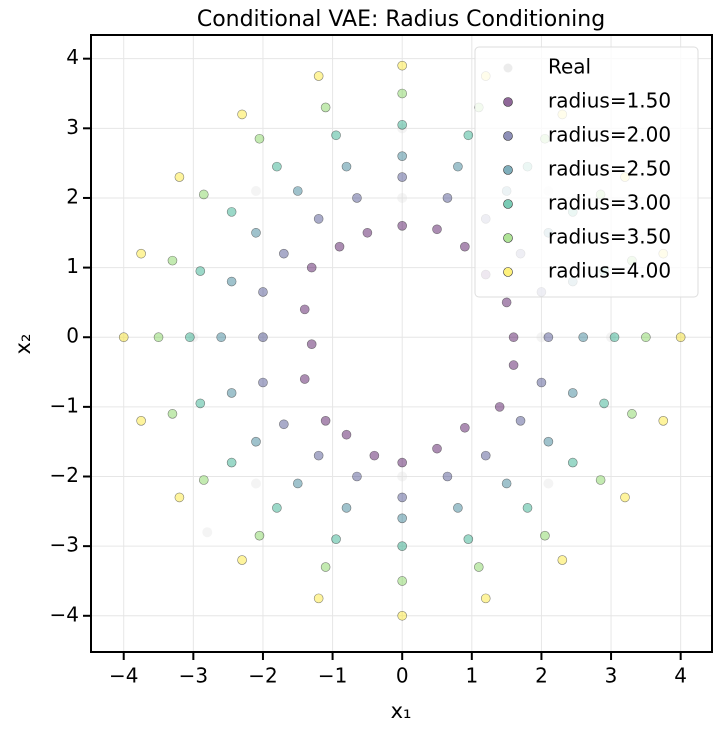 This screenshot has width=720, height=733. Describe the element at coordinates (680, 676) in the screenshot. I see `x-tick-label: 4` at that location.